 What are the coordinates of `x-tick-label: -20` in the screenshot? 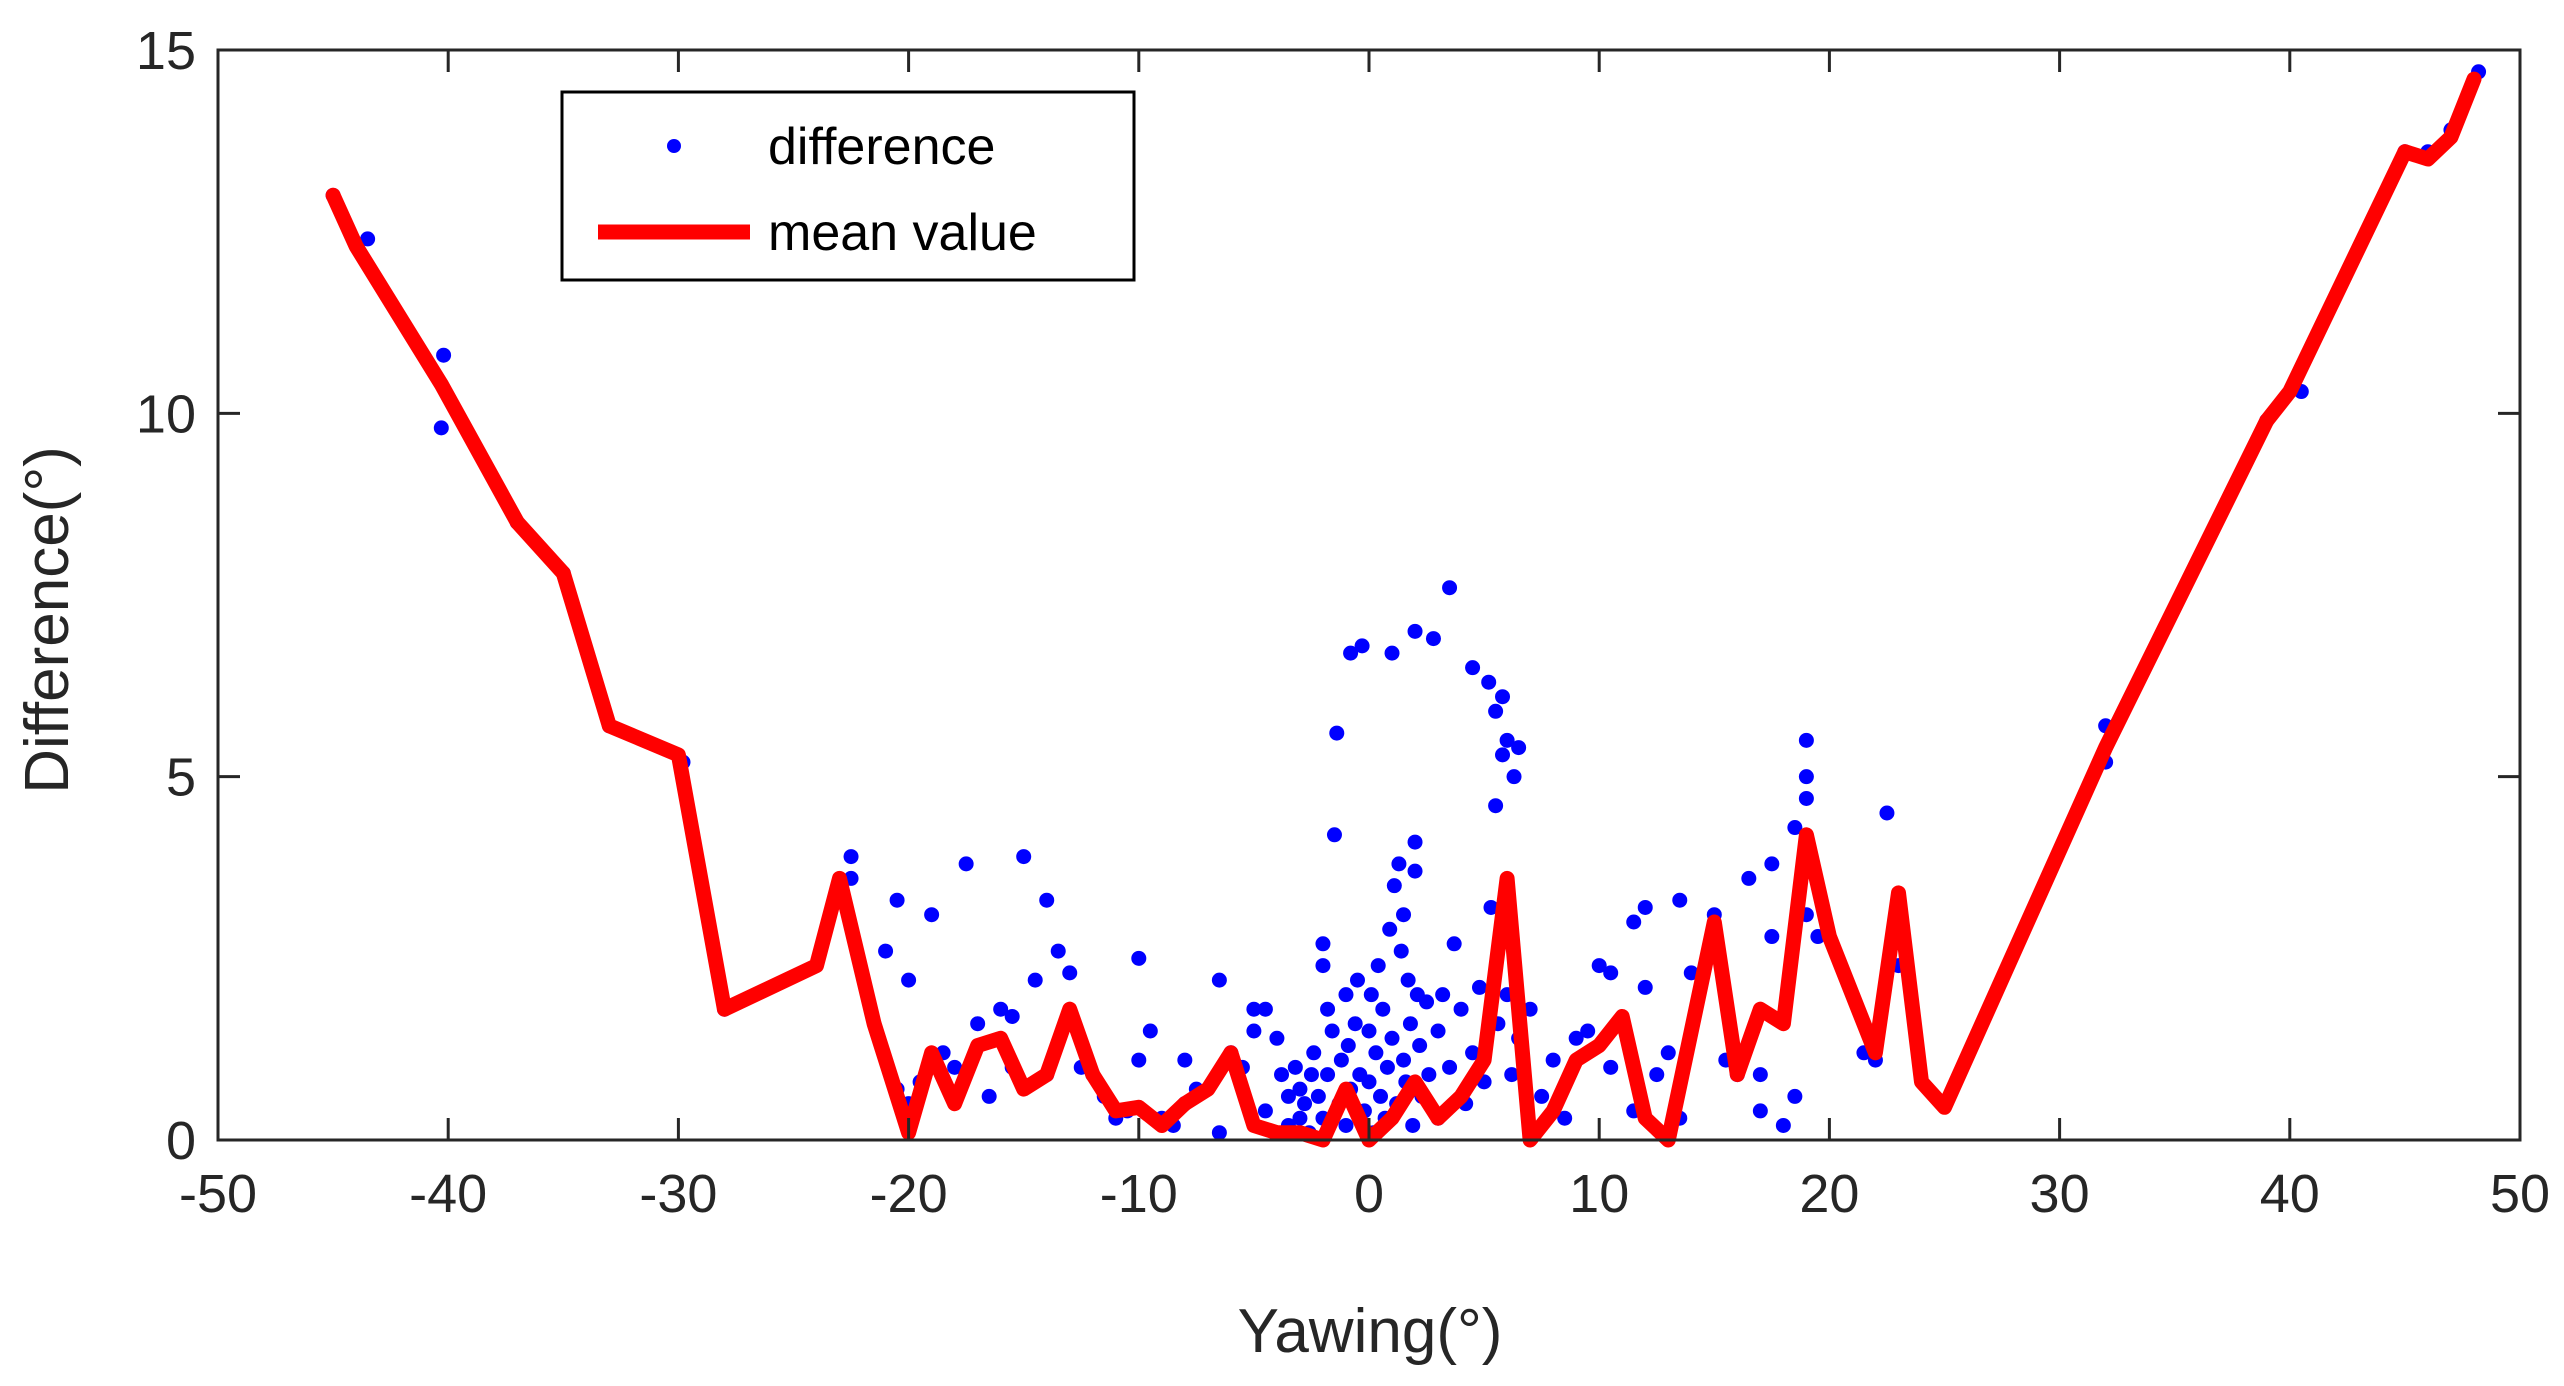 It's located at (909, 1194).